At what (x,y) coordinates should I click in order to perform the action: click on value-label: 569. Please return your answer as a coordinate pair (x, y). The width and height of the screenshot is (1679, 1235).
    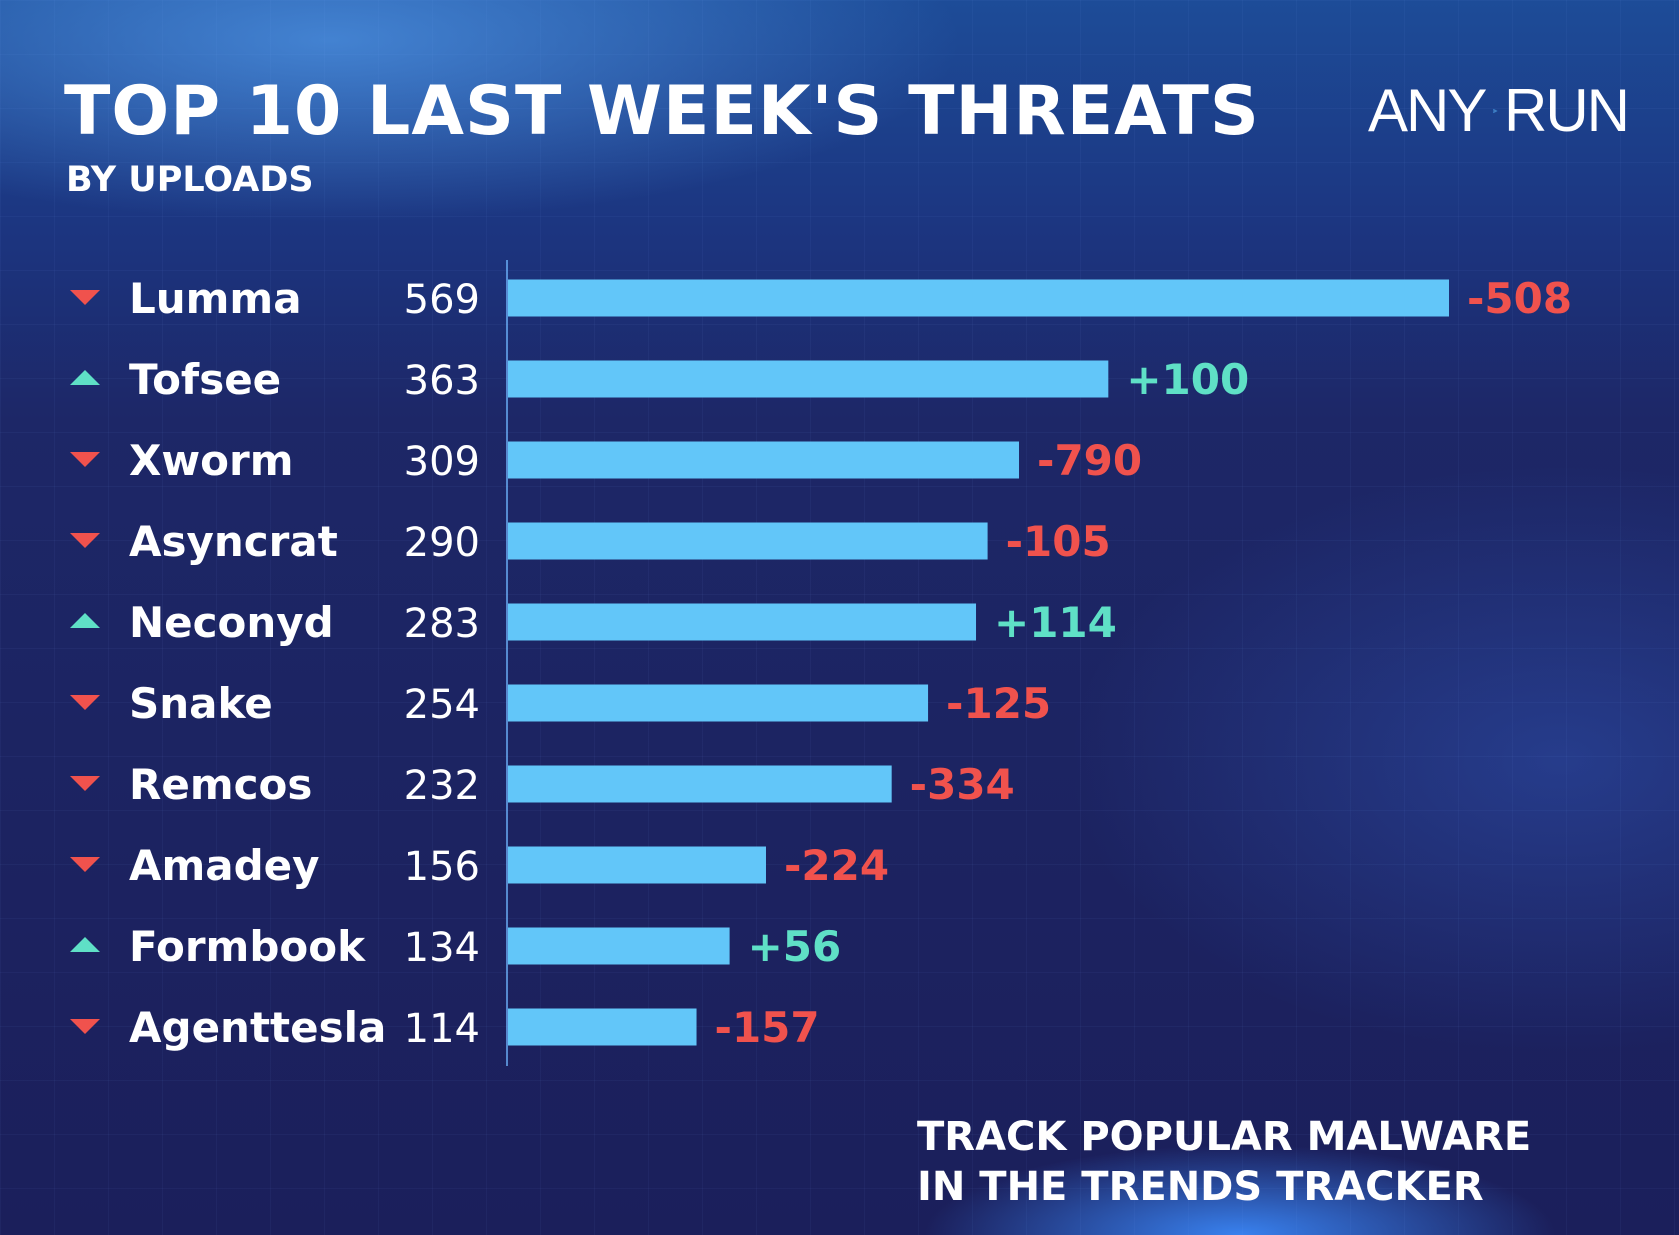
    Looking at the image, I should click on (442, 300).